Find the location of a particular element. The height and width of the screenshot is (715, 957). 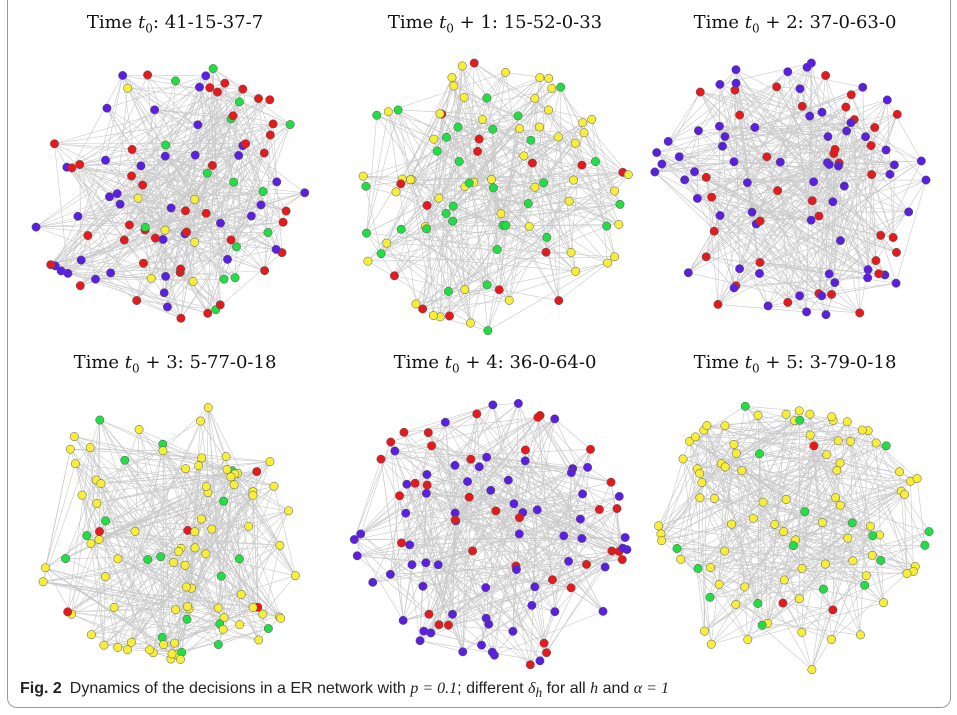

network-edges is located at coordinates (790, 188).